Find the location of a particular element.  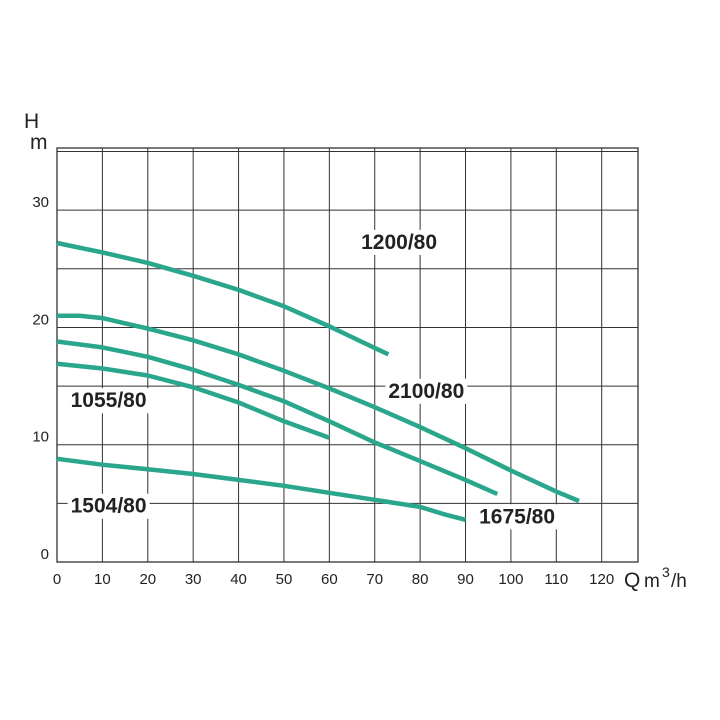

series-label: 1200/80 is located at coordinates (399, 242).